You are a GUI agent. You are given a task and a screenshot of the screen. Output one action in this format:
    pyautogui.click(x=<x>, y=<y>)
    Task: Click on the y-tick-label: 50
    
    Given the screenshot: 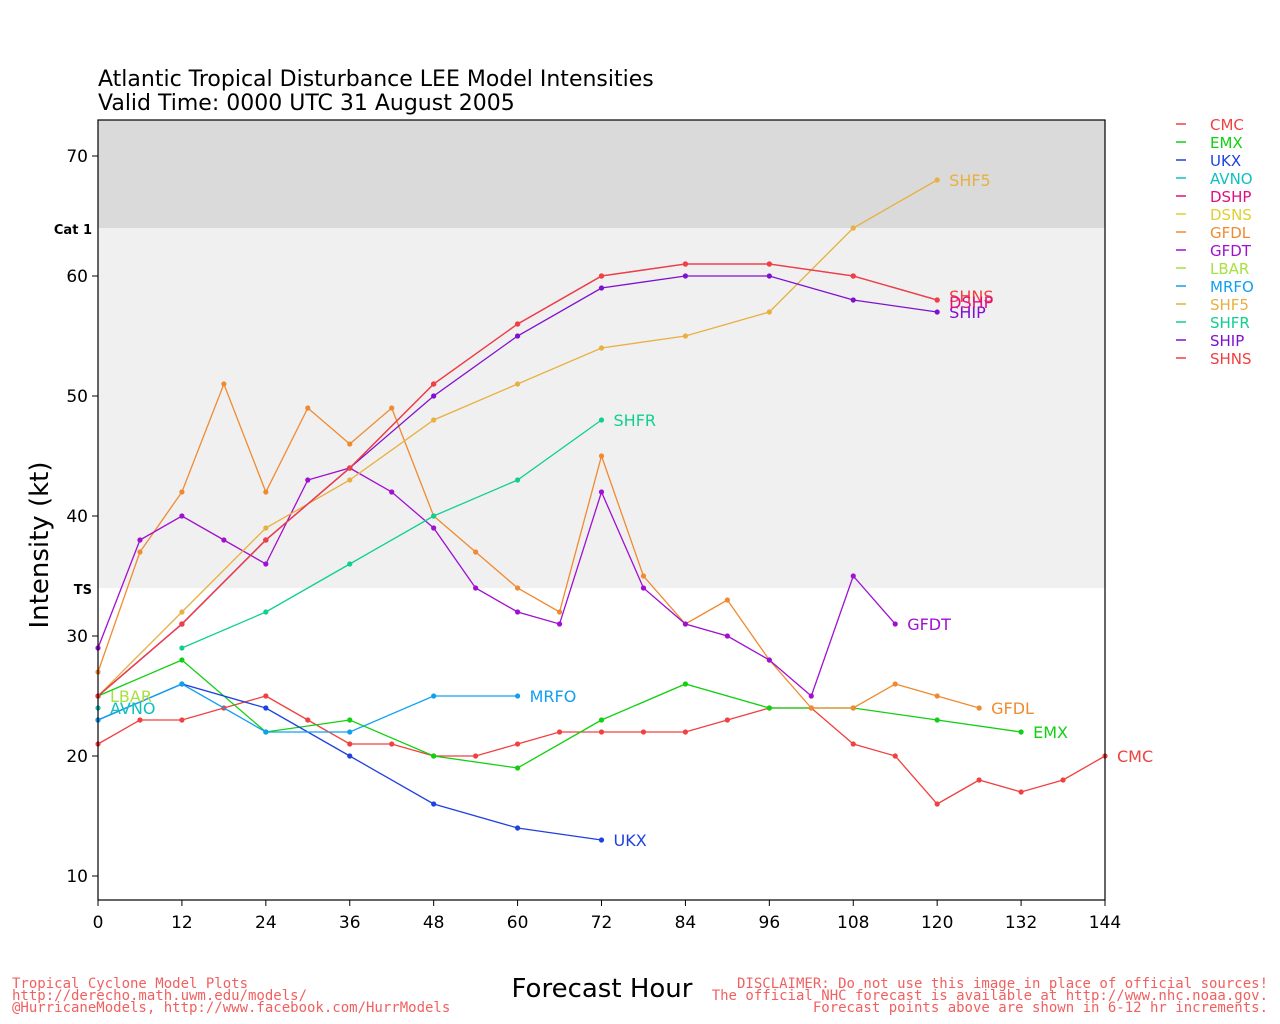 What is the action you would take?
    pyautogui.click(x=77, y=397)
    